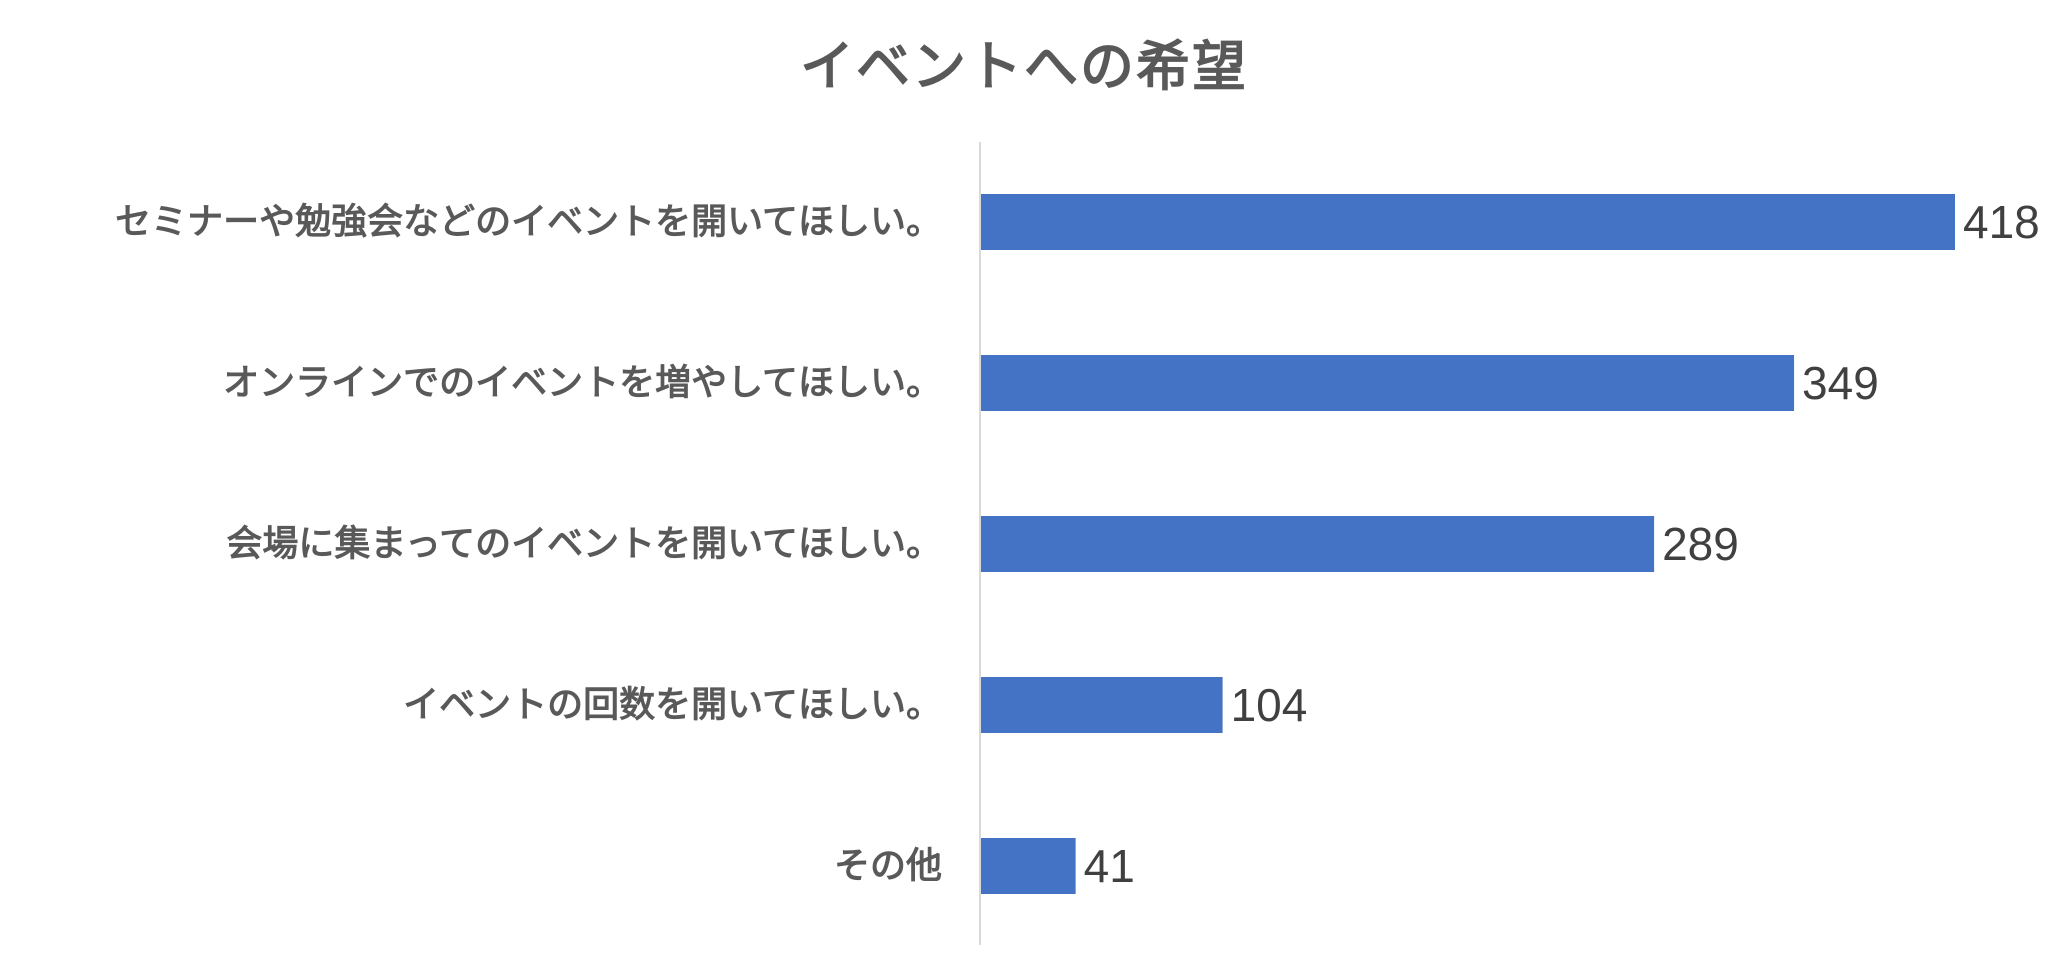 The image size is (2048, 963). What do you see at coordinates (582, 383) in the screenshot?
I see `category-label: オンラインでのイベントを増やしてほしい。` at bounding box center [582, 383].